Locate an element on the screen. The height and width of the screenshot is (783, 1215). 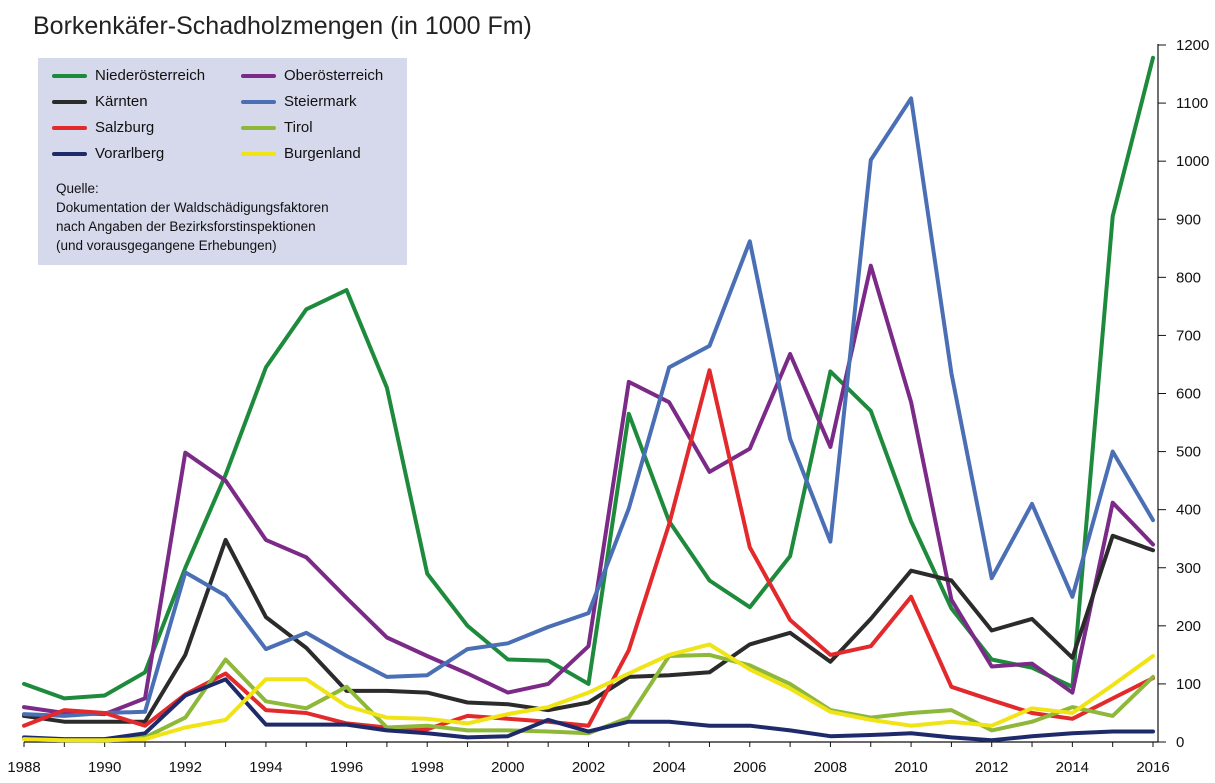
x-tick-label: 1994 is located at coordinates (265, 767).